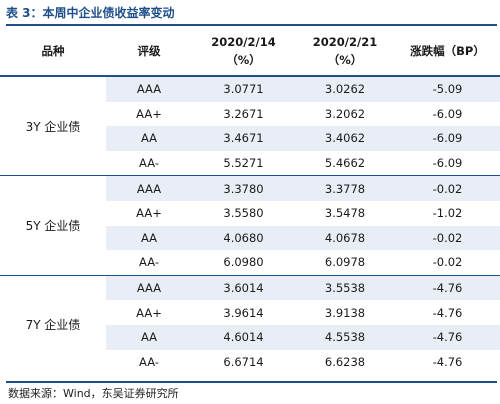  What do you see at coordinates (345, 138) in the screenshot?
I see `yield-0221-cell: 3.4062` at bounding box center [345, 138].